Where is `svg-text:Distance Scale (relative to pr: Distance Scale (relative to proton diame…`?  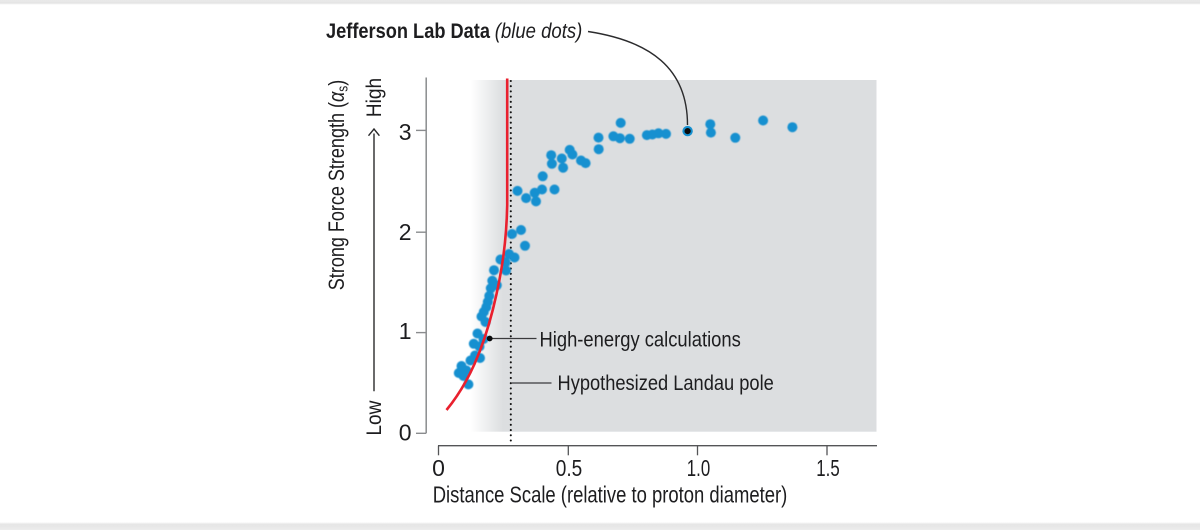 svg-text:Distance Scale (relative to pr: Distance Scale (relative to proton diame… is located at coordinates (610, 495).